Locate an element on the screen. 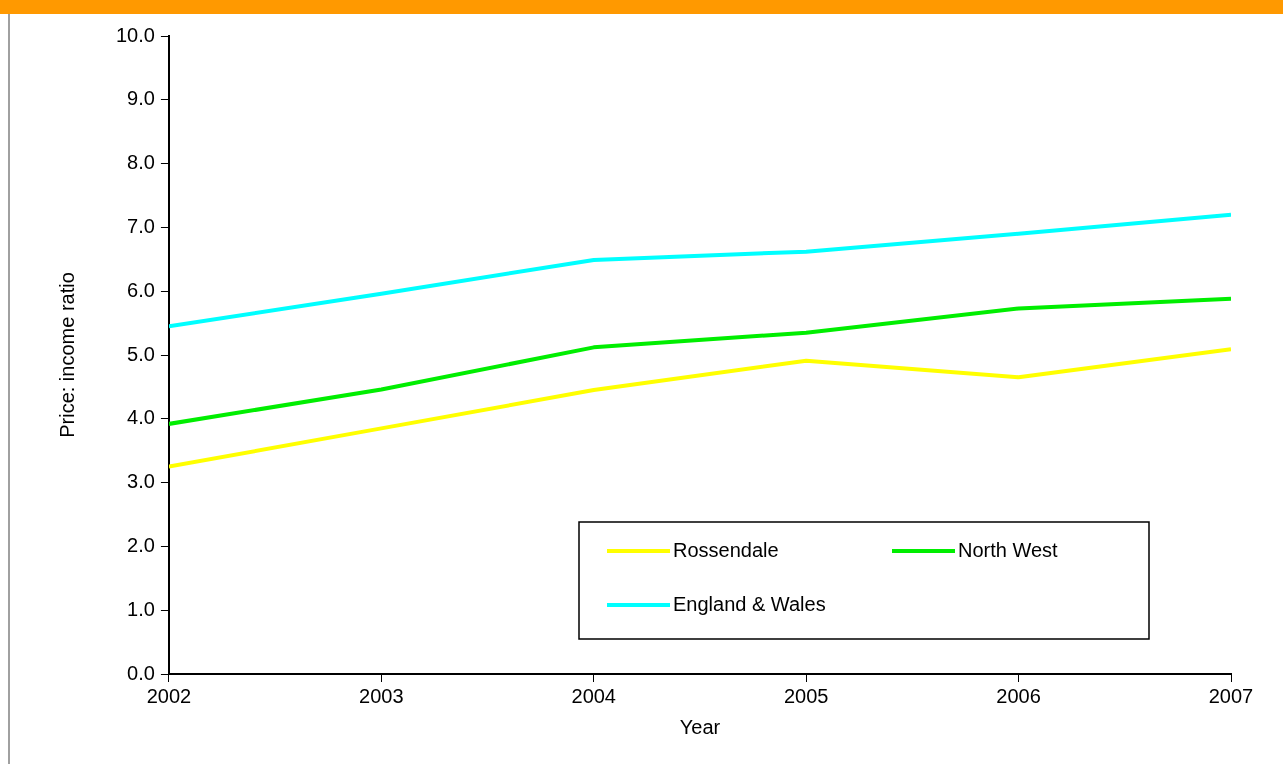  x-tick-label: 2003 is located at coordinates (381, 695).